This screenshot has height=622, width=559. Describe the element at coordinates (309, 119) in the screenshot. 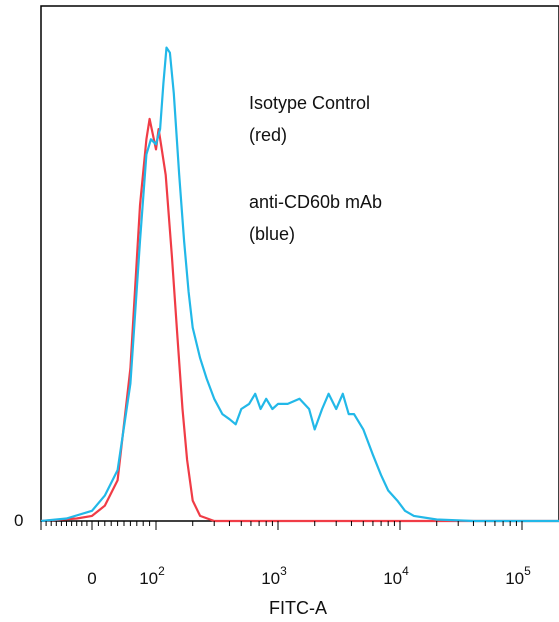

I see `annotation-isotype: Isotype Control (red)` at that location.